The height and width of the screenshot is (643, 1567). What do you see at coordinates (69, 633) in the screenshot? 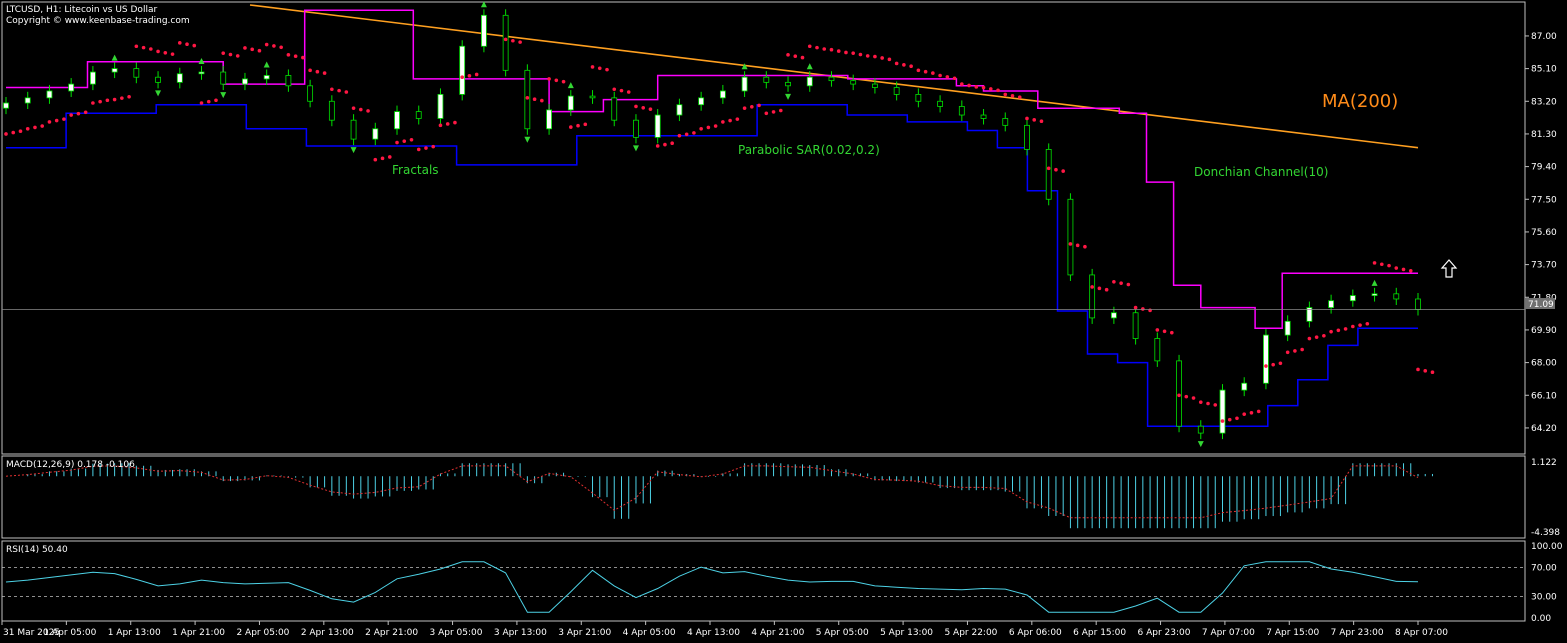
I see `time-axis-label: 1 Apr 05:00` at bounding box center [69, 633].